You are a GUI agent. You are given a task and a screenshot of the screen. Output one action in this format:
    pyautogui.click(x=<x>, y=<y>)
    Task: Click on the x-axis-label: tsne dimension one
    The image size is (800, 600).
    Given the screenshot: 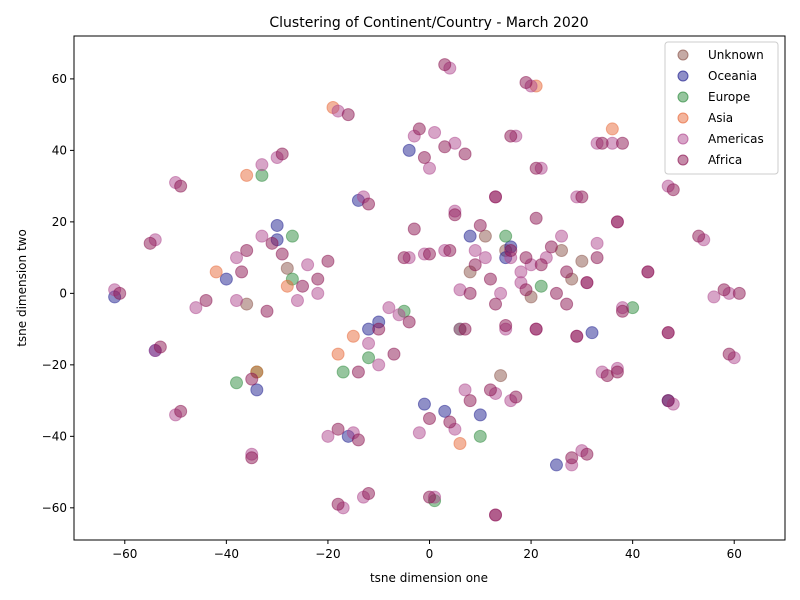 What is the action you would take?
    pyautogui.click(x=429, y=578)
    